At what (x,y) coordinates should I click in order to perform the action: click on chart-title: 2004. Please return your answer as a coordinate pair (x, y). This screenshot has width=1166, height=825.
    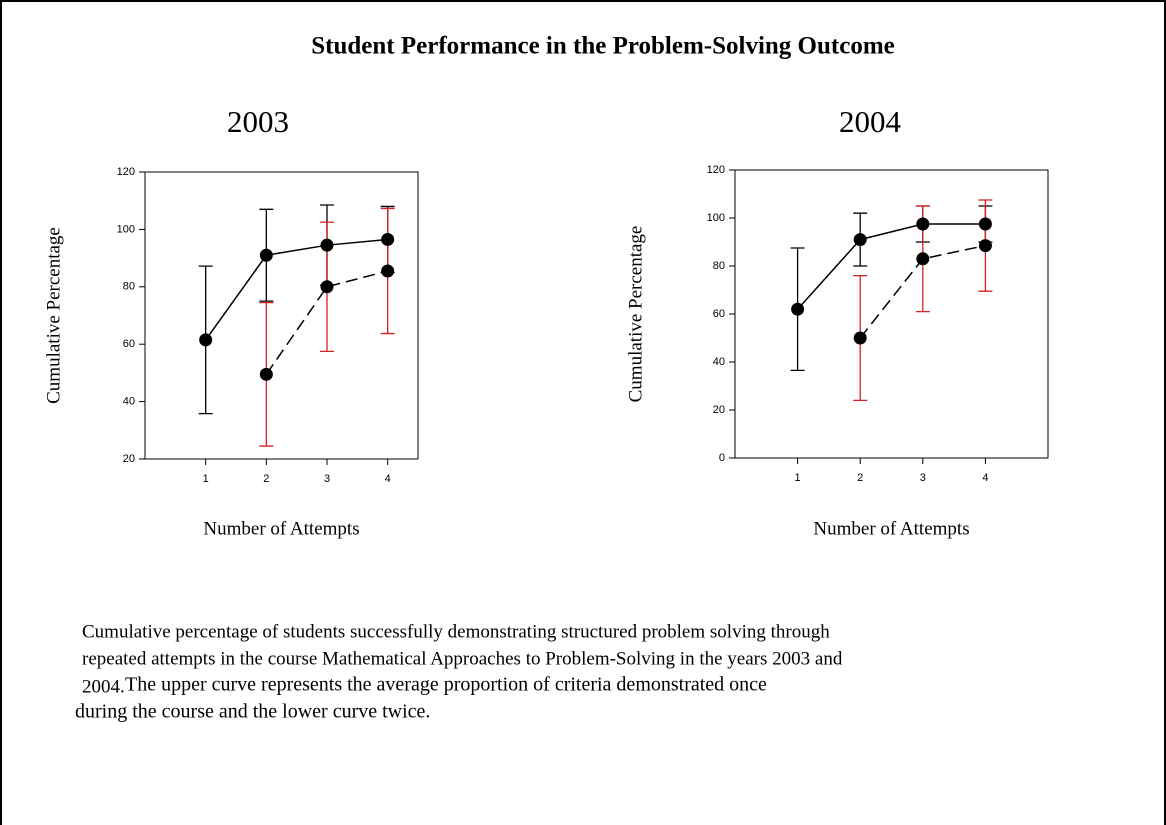
    Looking at the image, I should click on (870, 121).